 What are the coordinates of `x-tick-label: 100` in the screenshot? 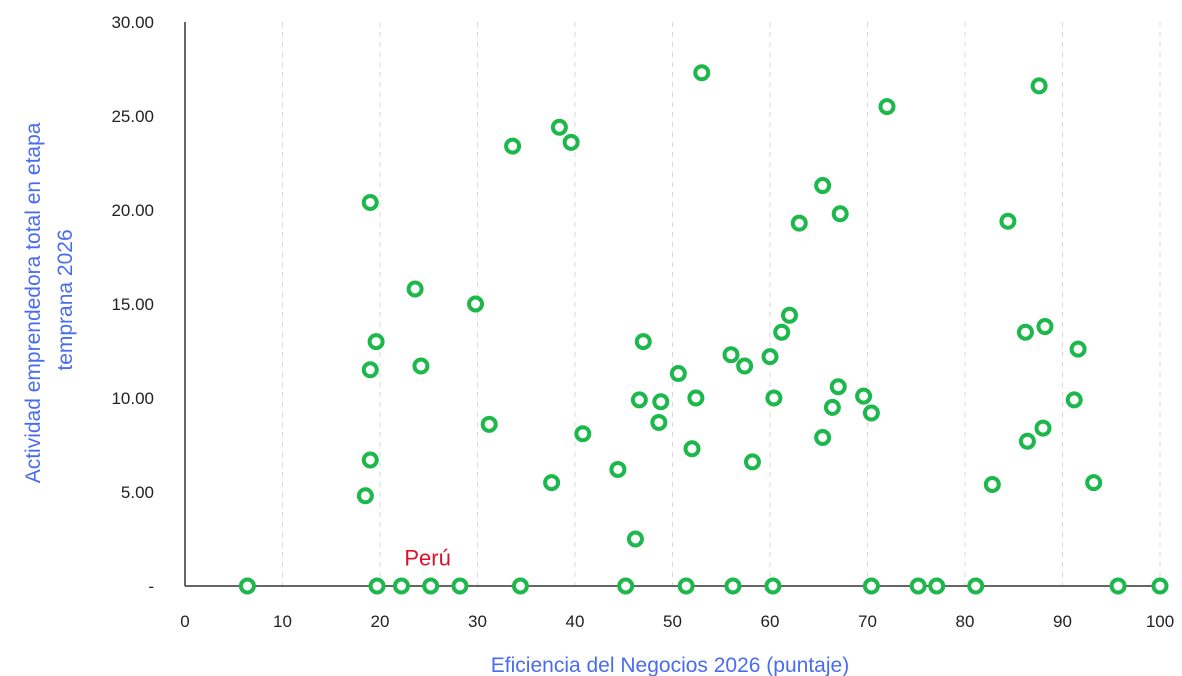 It's located at (1160, 621).